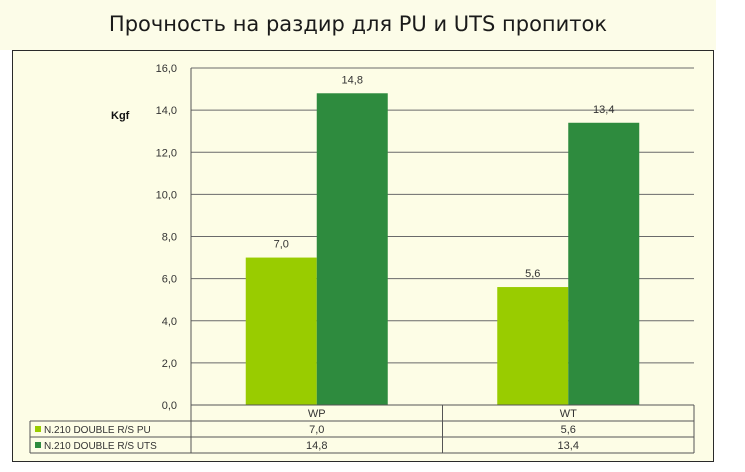 Image resolution: width=745 pixels, height=472 pixels. Describe the element at coordinates (120, 116) in the screenshot. I see `y-axis-label: Kgf` at that location.